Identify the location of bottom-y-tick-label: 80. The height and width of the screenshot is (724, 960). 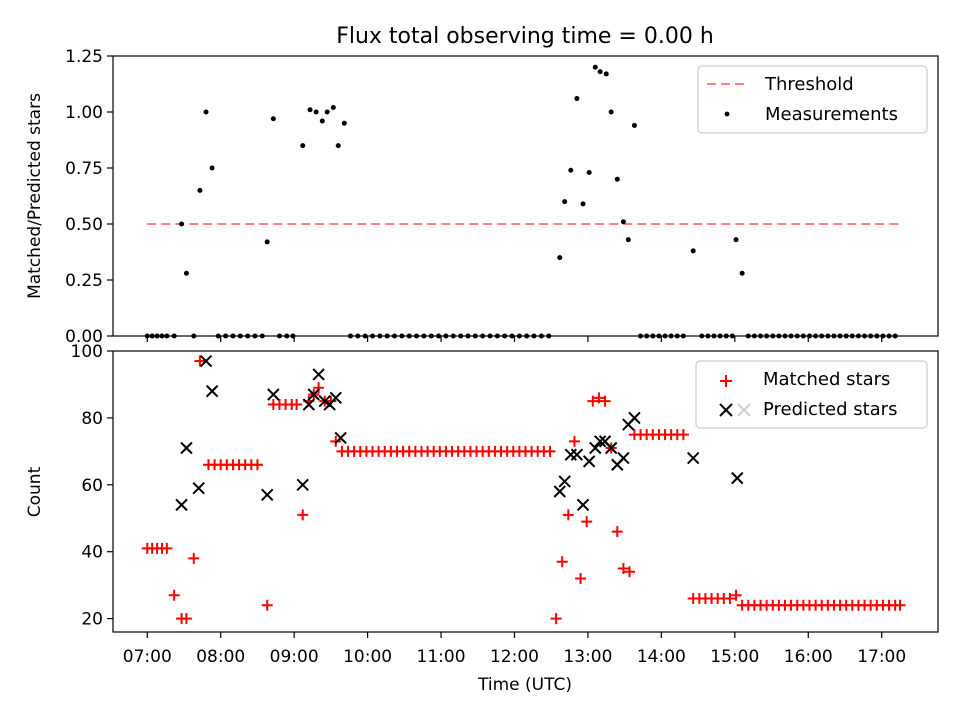
(92, 419).